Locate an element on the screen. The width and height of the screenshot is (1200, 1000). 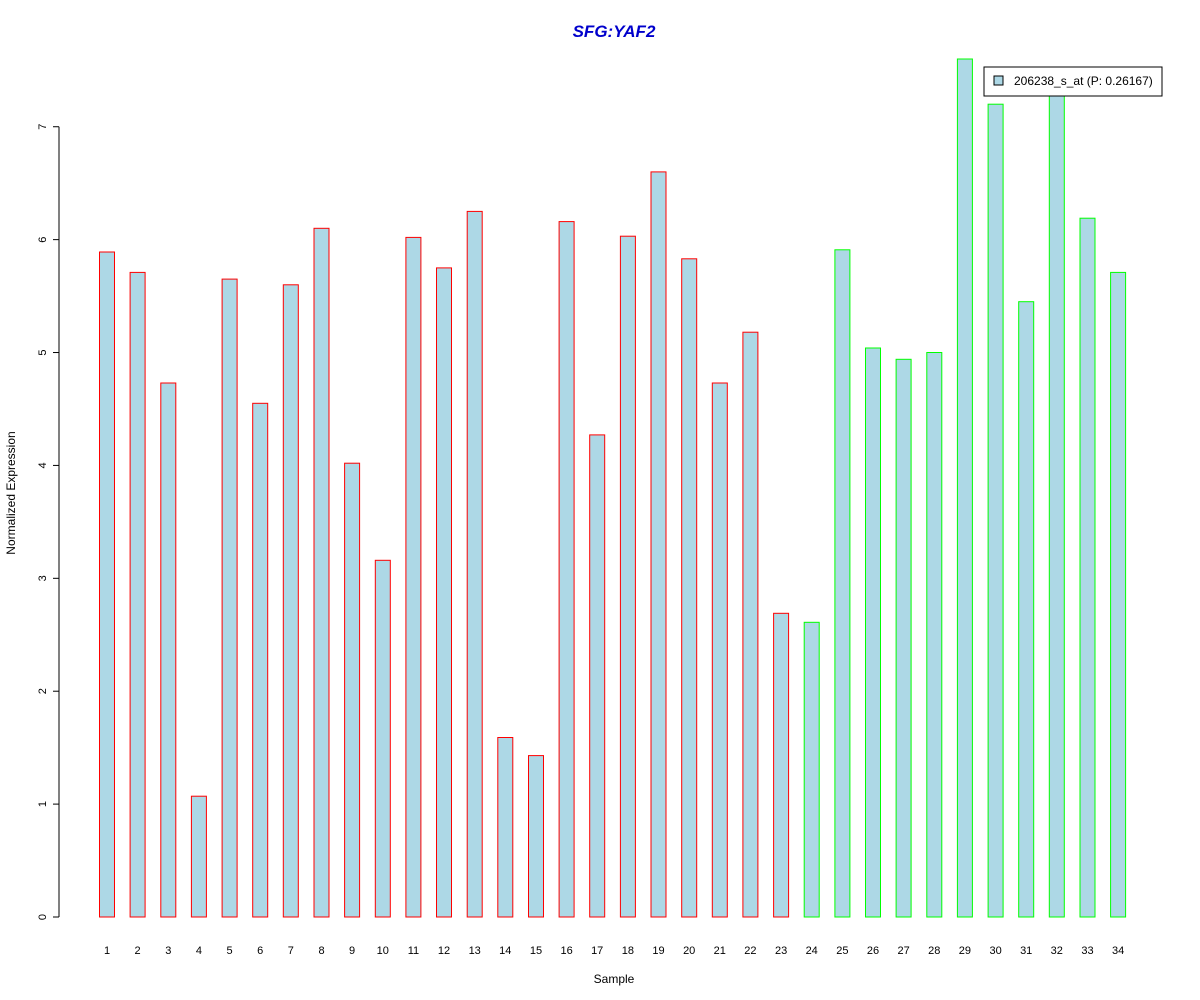
x-tick-label: 5 is located at coordinates (230, 951).